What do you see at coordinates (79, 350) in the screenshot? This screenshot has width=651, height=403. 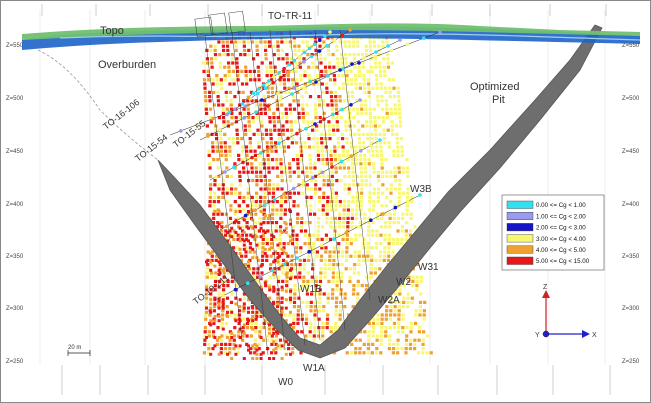 I see `scale-bar: 20 m` at bounding box center [79, 350].